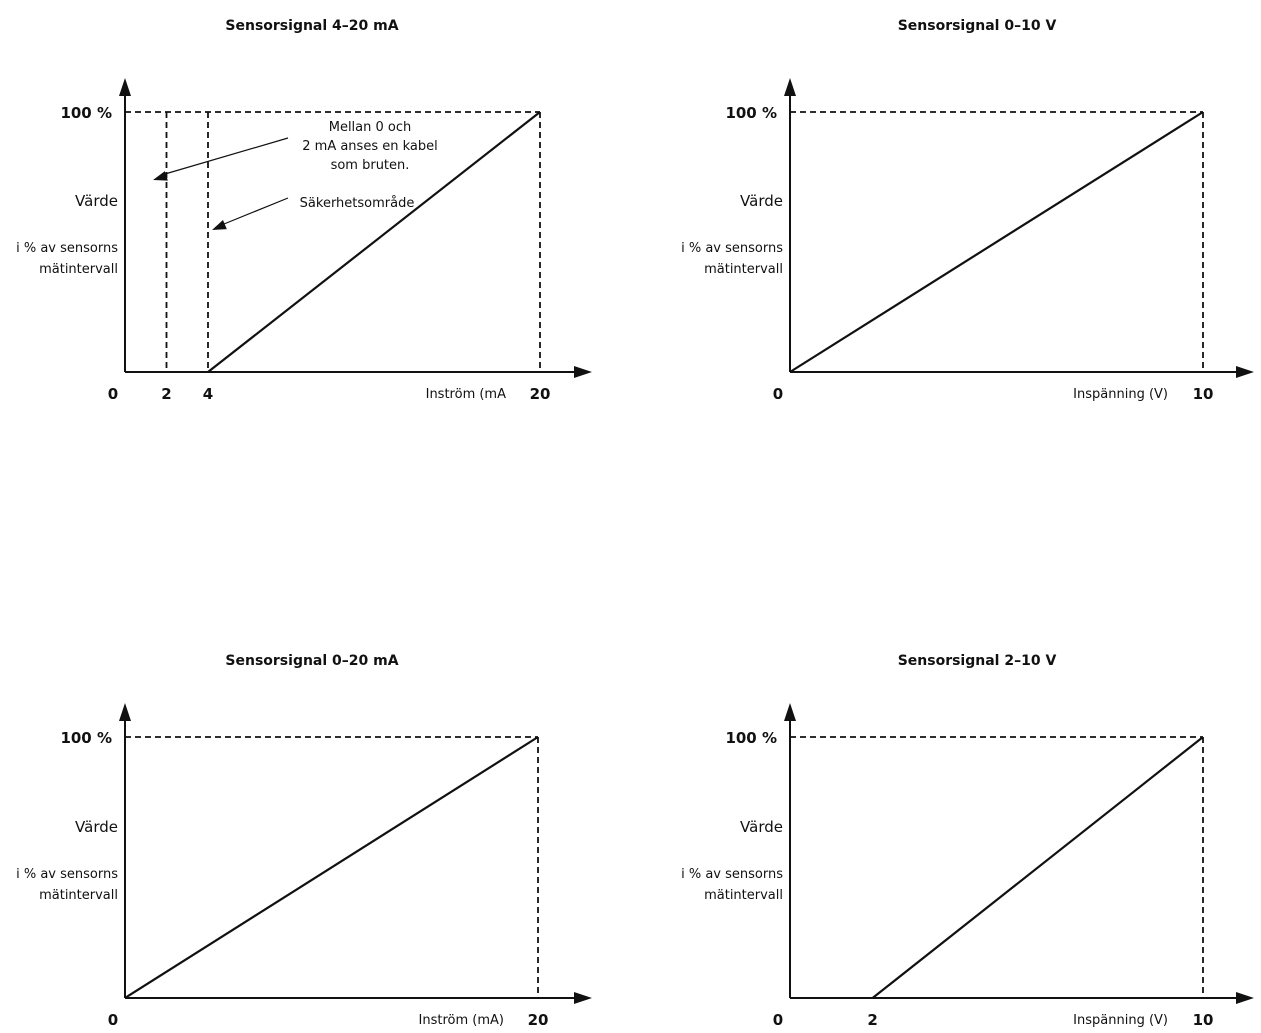  What do you see at coordinates (370, 127) in the screenshot?
I see `annotation-1-line-1: Mellan 0 och` at bounding box center [370, 127].